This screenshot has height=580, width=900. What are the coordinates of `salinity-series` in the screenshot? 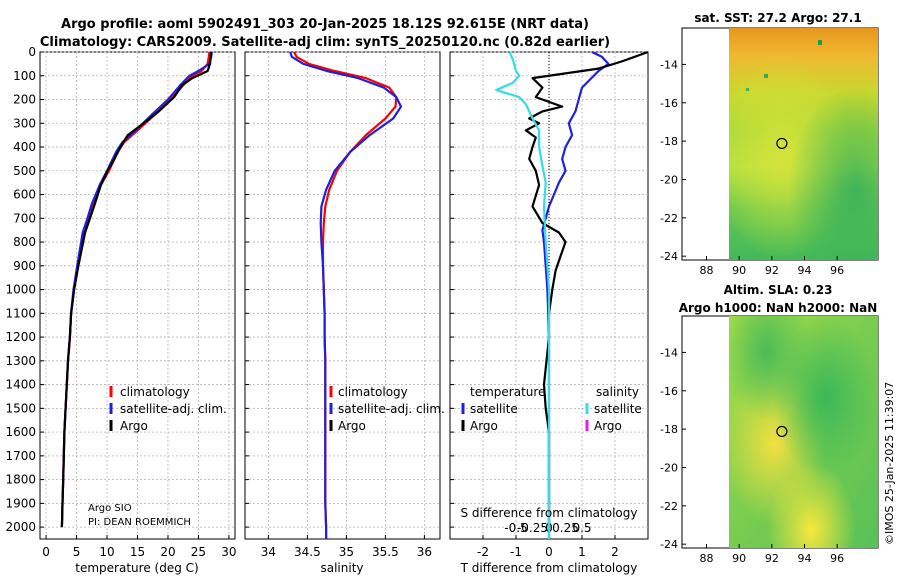 It's located at (346, 295).